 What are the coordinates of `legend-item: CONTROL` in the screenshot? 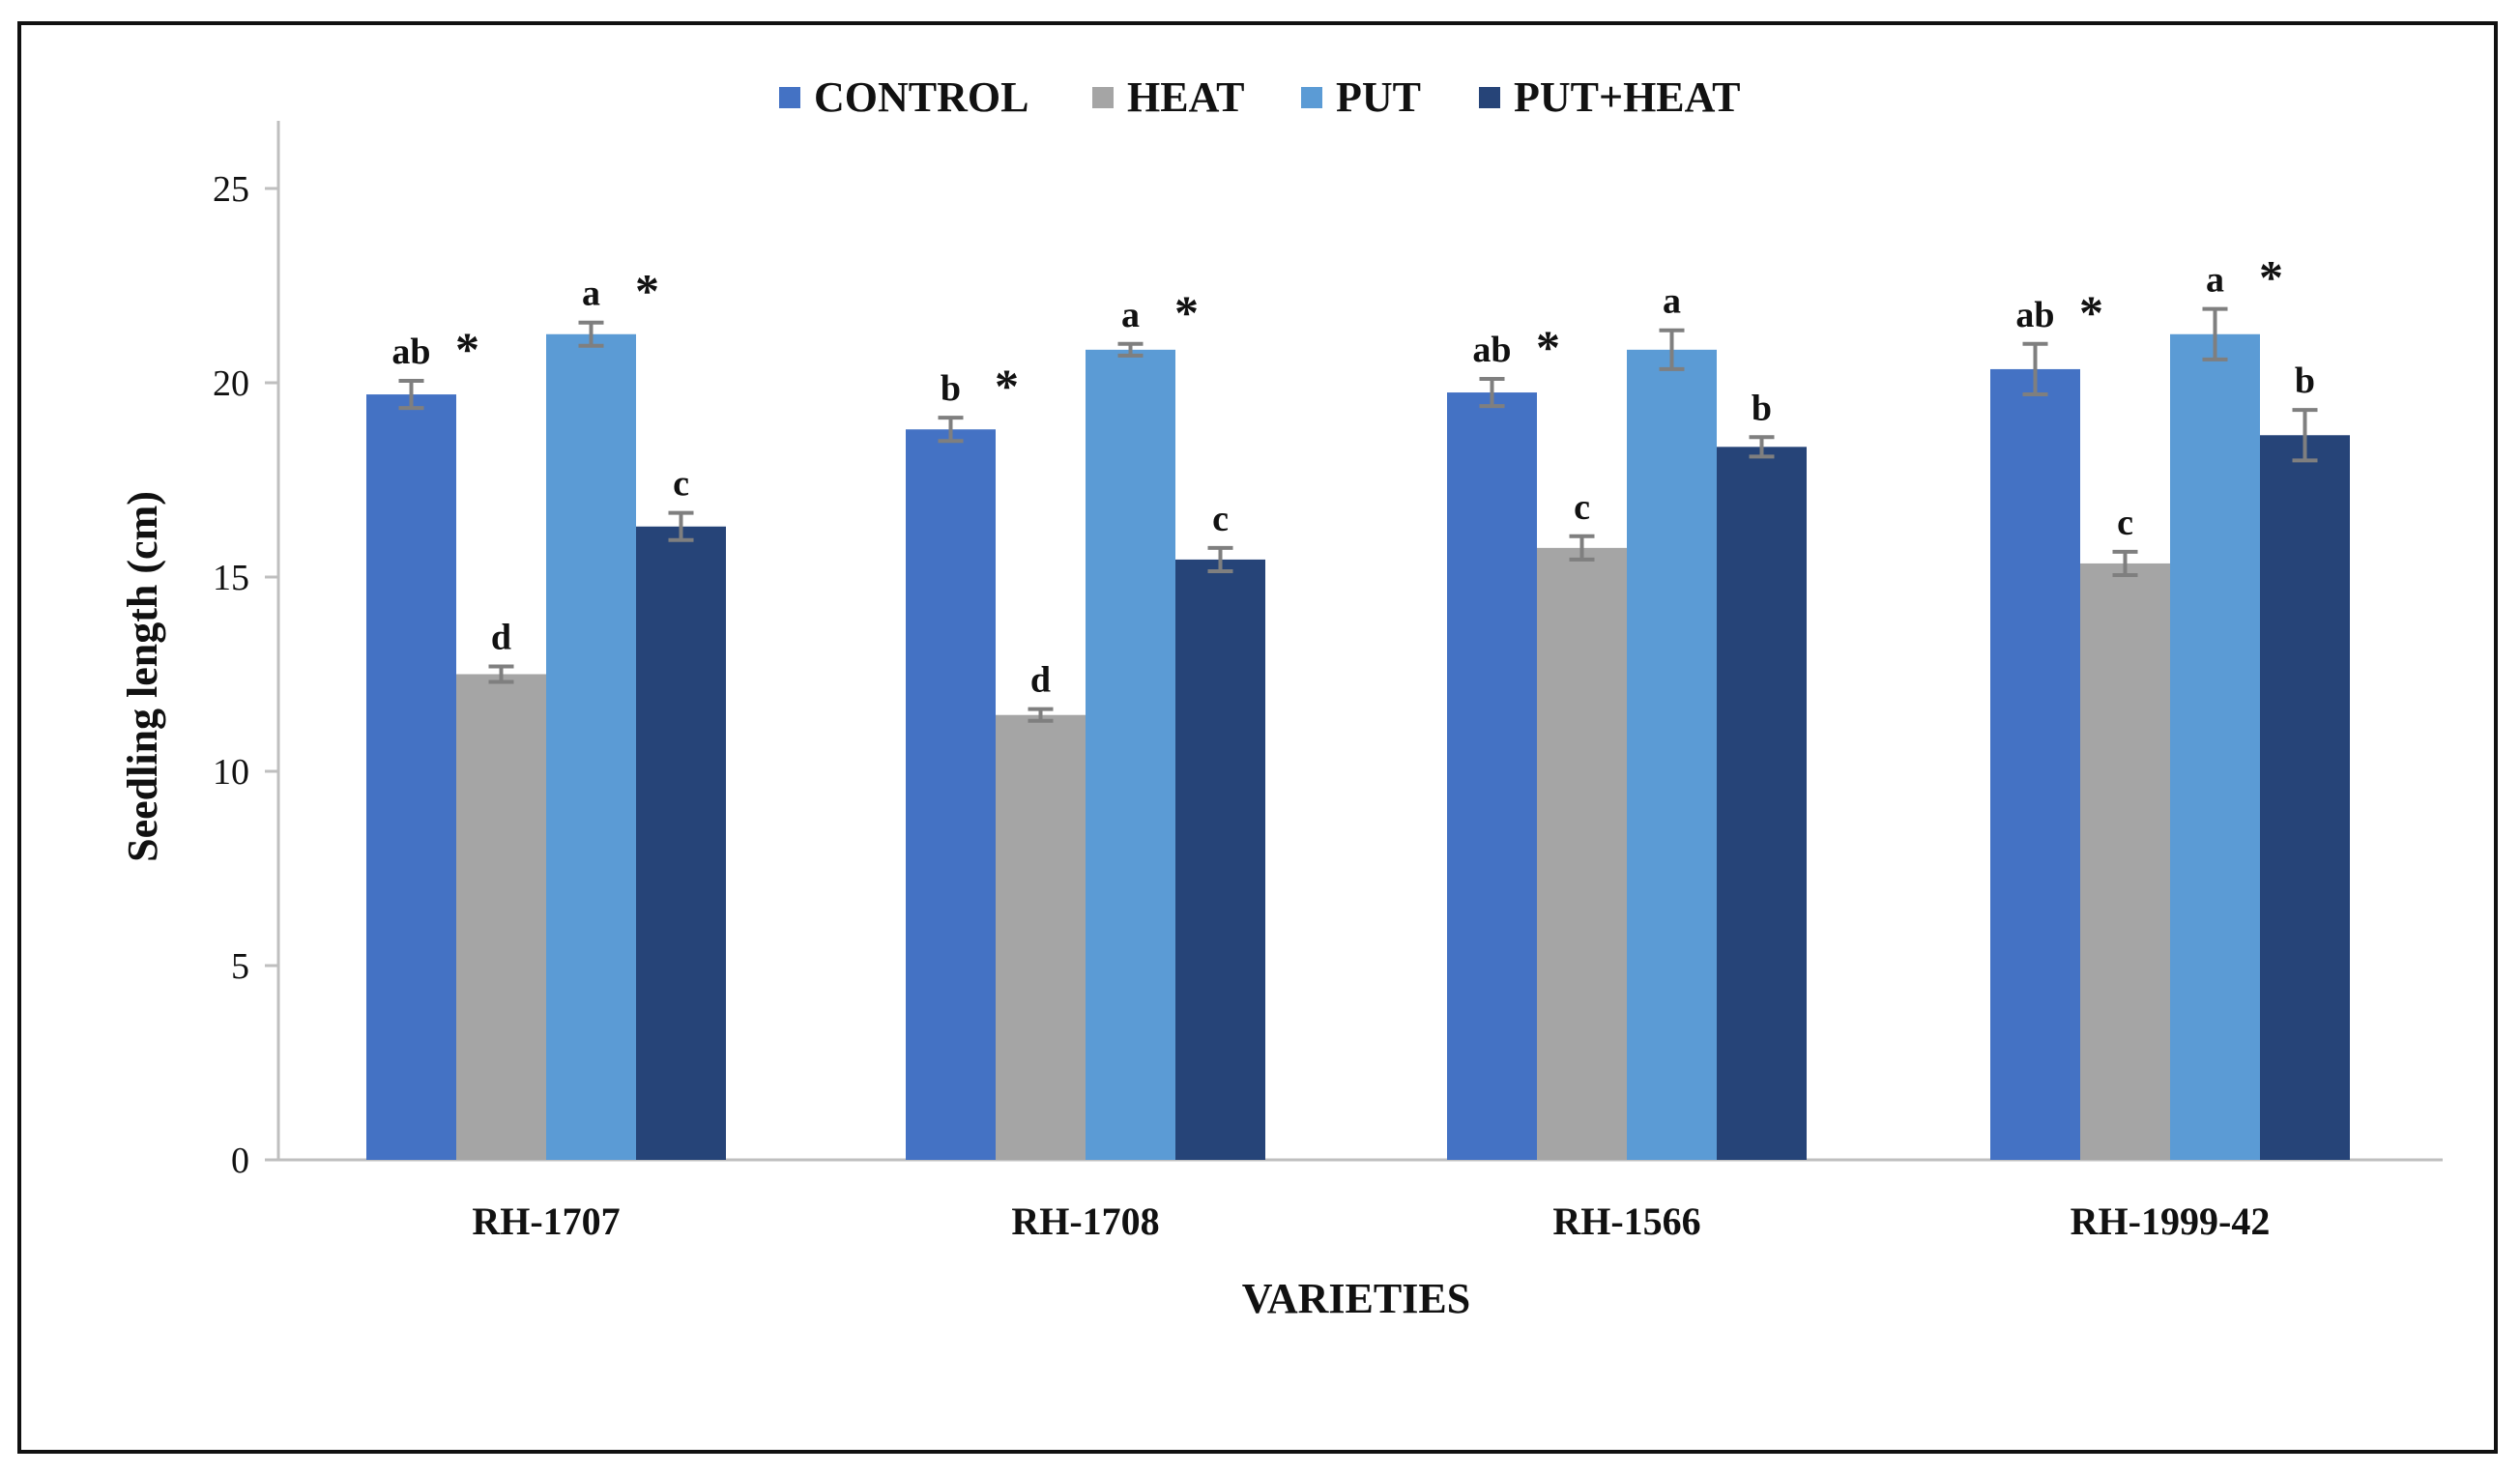 It's located at (904, 97).